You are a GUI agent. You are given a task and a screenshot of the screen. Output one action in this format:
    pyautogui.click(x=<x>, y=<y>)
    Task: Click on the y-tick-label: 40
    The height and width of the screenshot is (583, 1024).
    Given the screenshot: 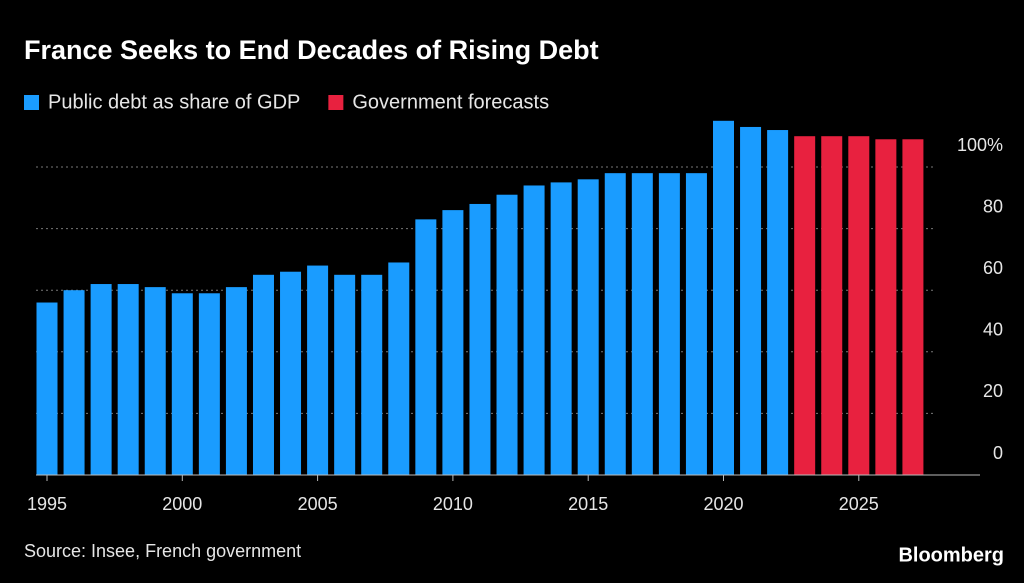 What is the action you would take?
    pyautogui.click(x=993, y=330)
    